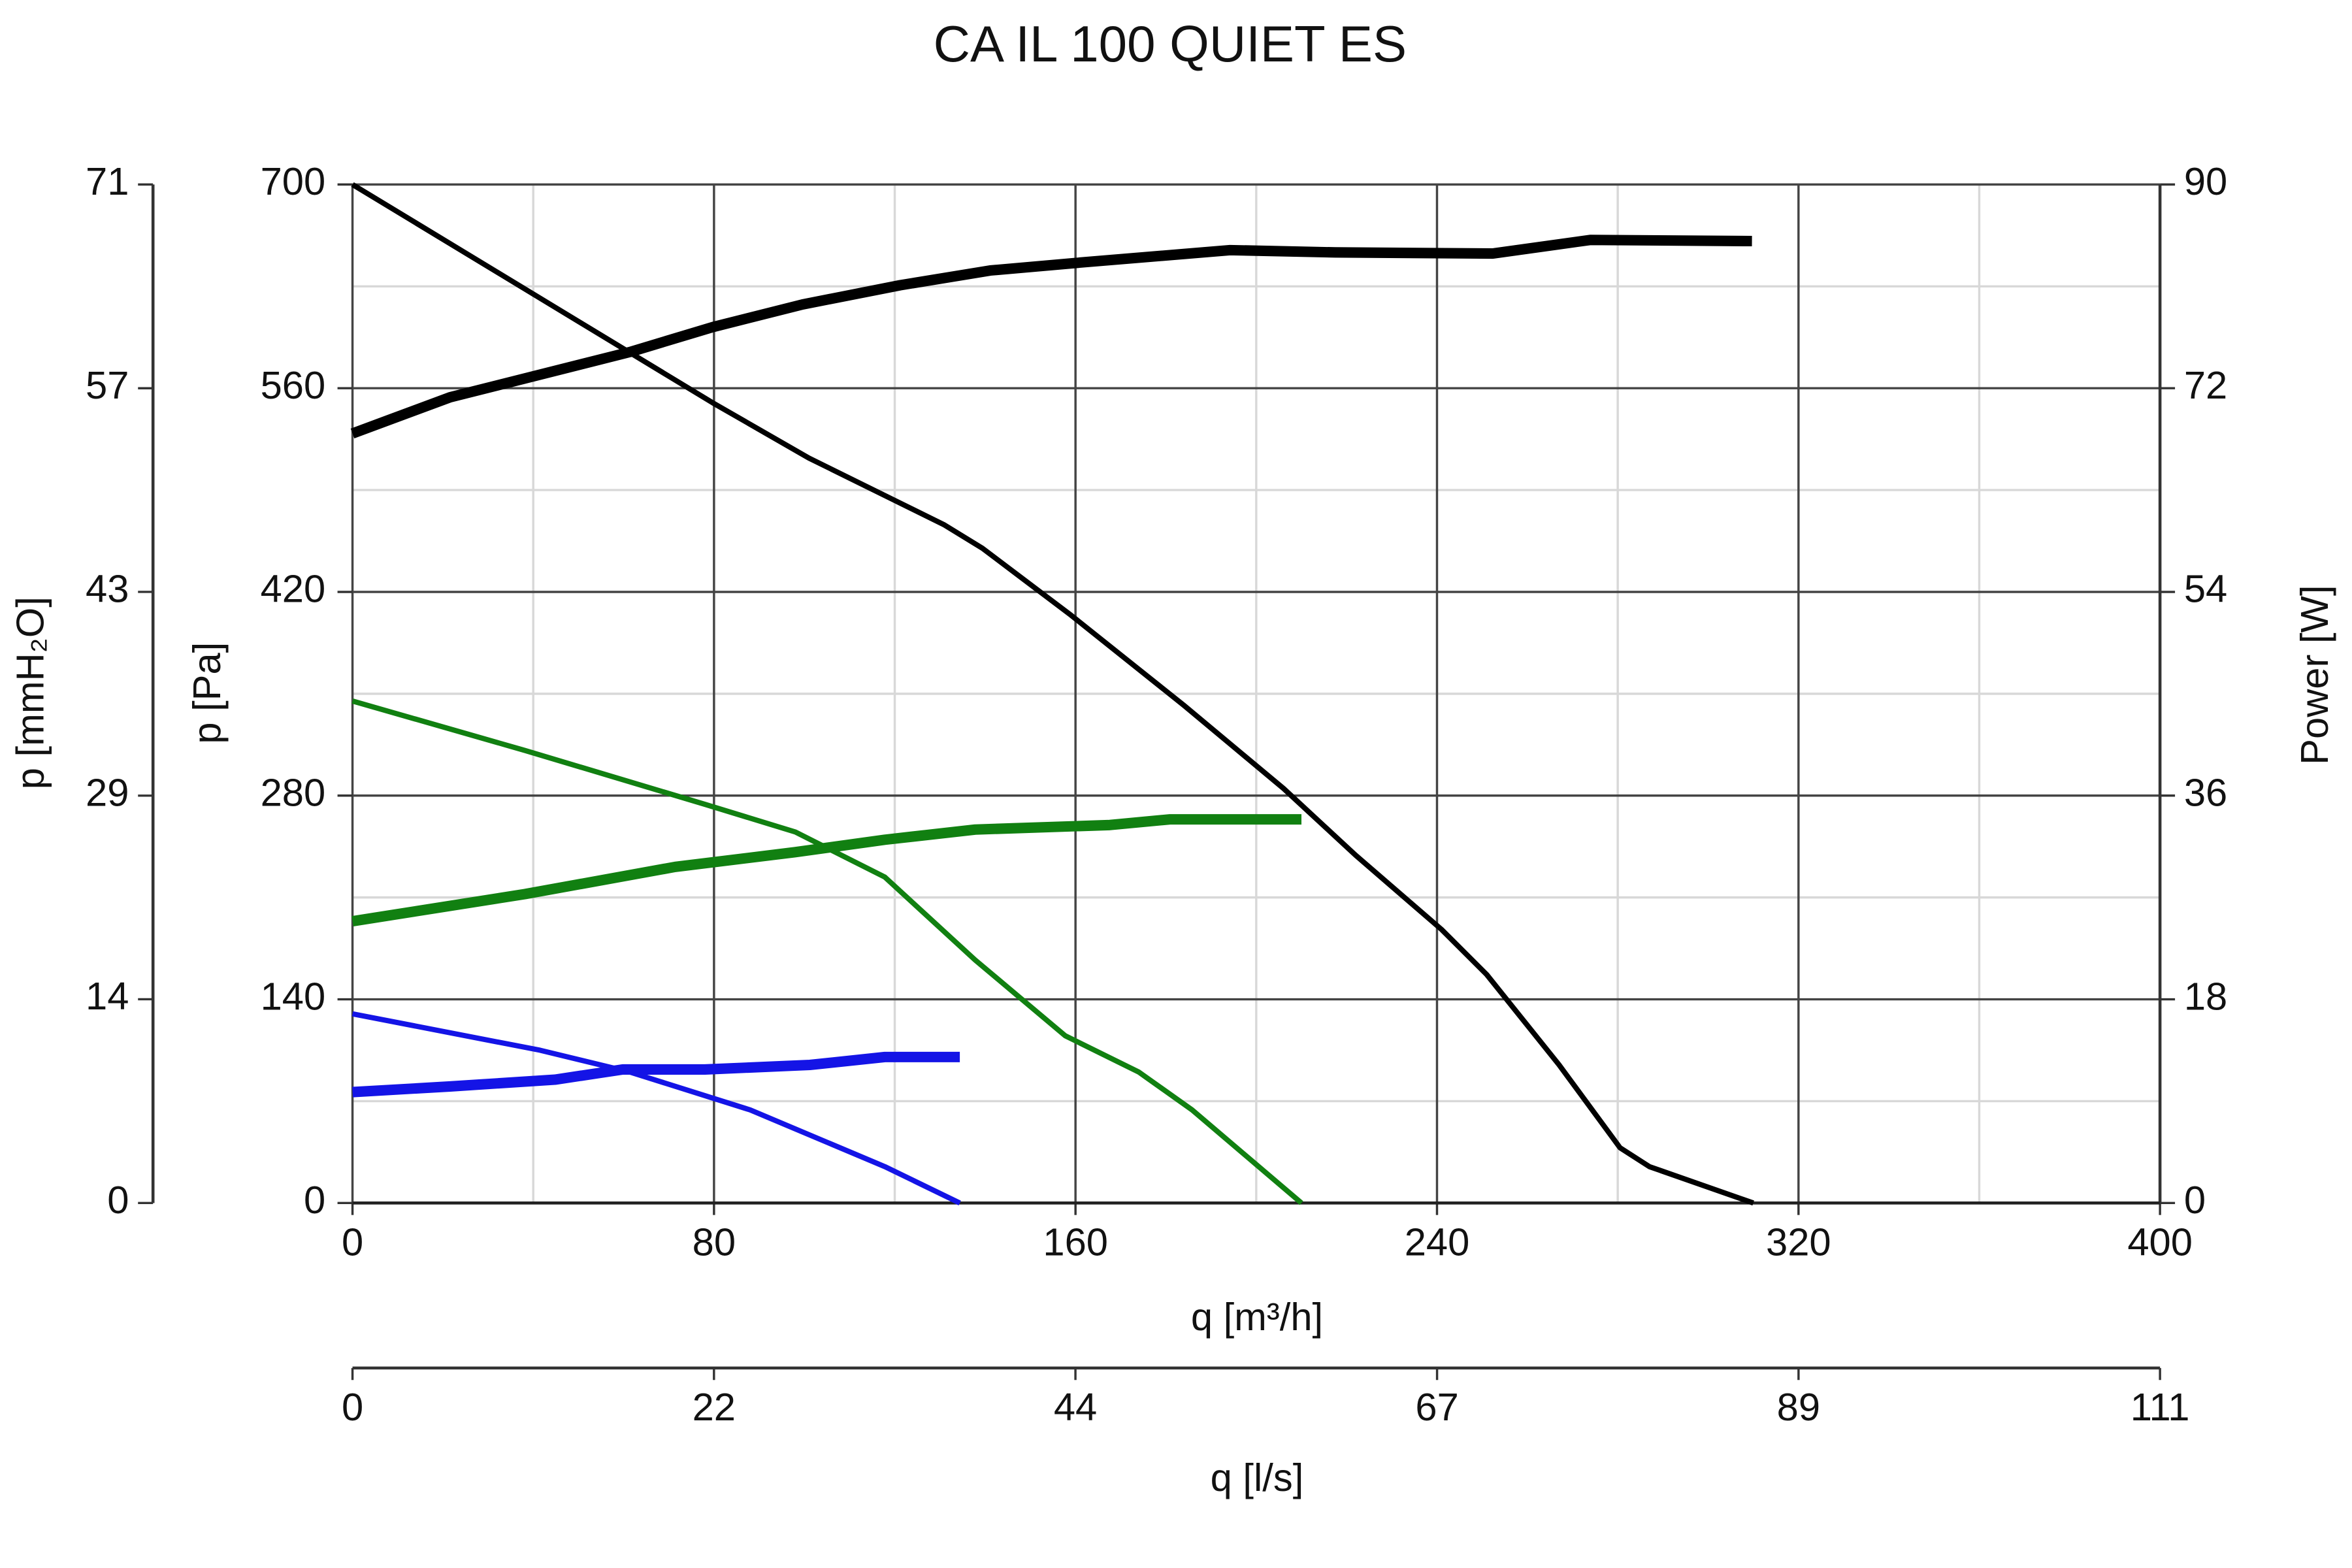  I want to click on y2-tick-label: 90, so click(2205, 181).